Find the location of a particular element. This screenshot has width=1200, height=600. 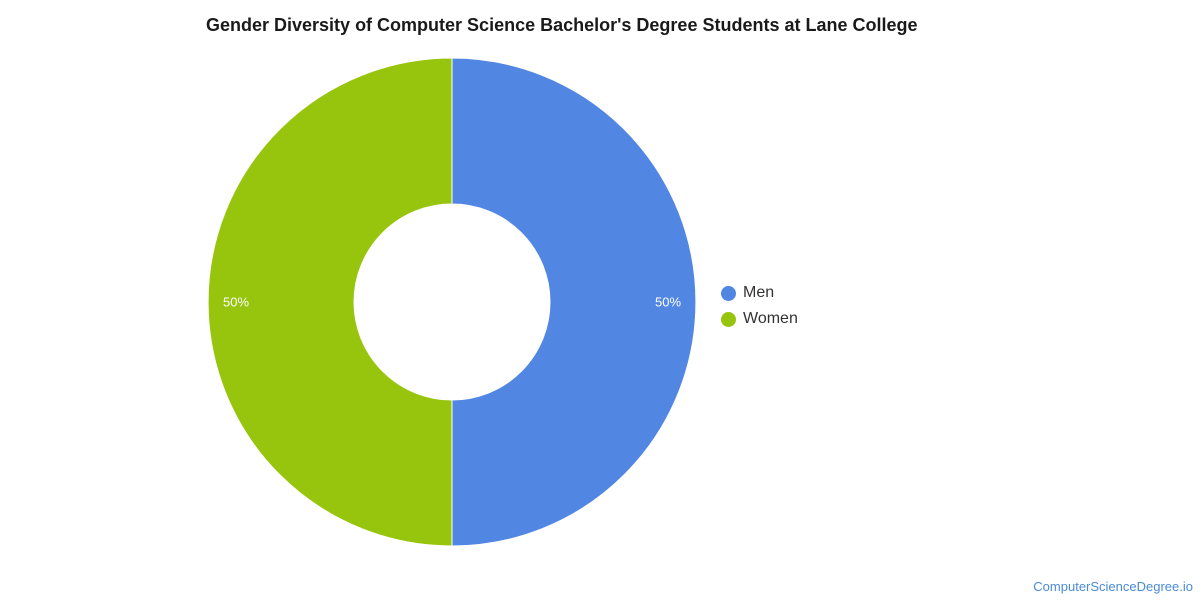

slice-label-women: 50% is located at coordinates (236, 302).